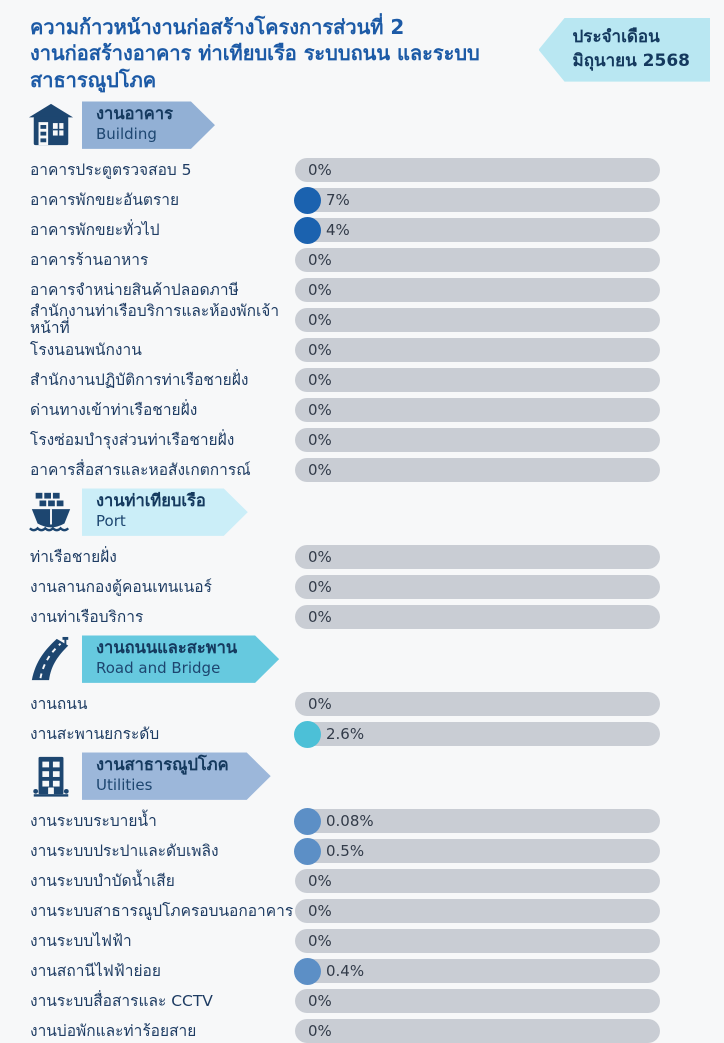  What do you see at coordinates (162, 910) in the screenshot?
I see `row-label: งานระบบสาธารณูปโภครอบนอกอาคาร` at bounding box center [162, 910].